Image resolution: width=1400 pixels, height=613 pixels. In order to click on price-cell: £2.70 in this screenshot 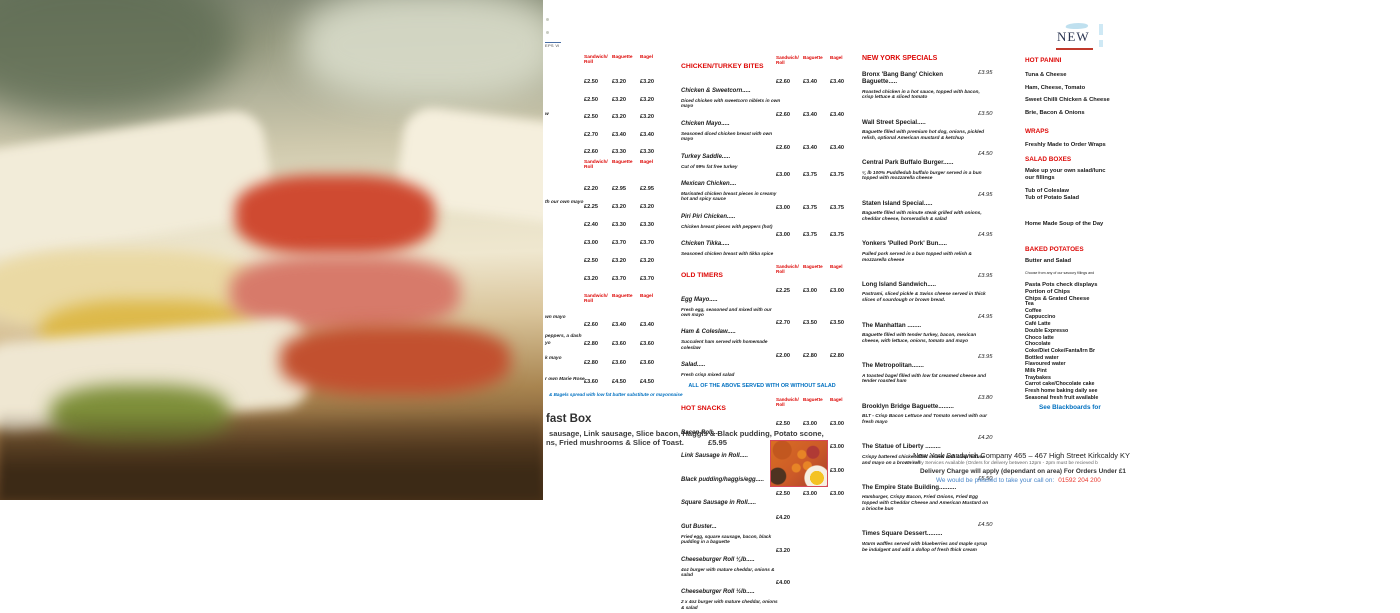, I will do `click(591, 134)`.